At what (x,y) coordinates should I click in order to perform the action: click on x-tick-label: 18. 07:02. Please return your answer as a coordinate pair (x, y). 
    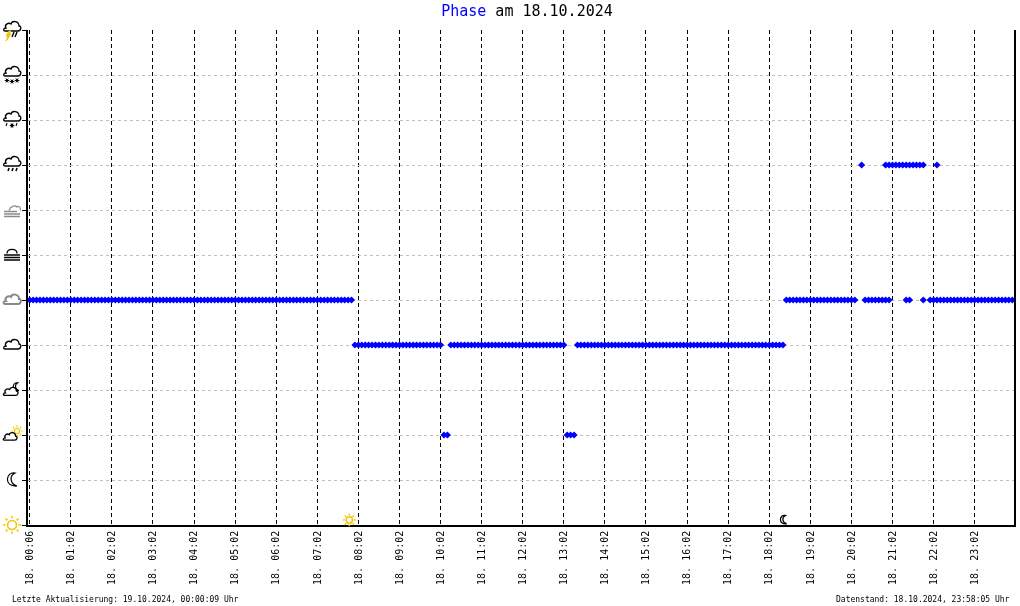
    Looking at the image, I should click on (317, 557).